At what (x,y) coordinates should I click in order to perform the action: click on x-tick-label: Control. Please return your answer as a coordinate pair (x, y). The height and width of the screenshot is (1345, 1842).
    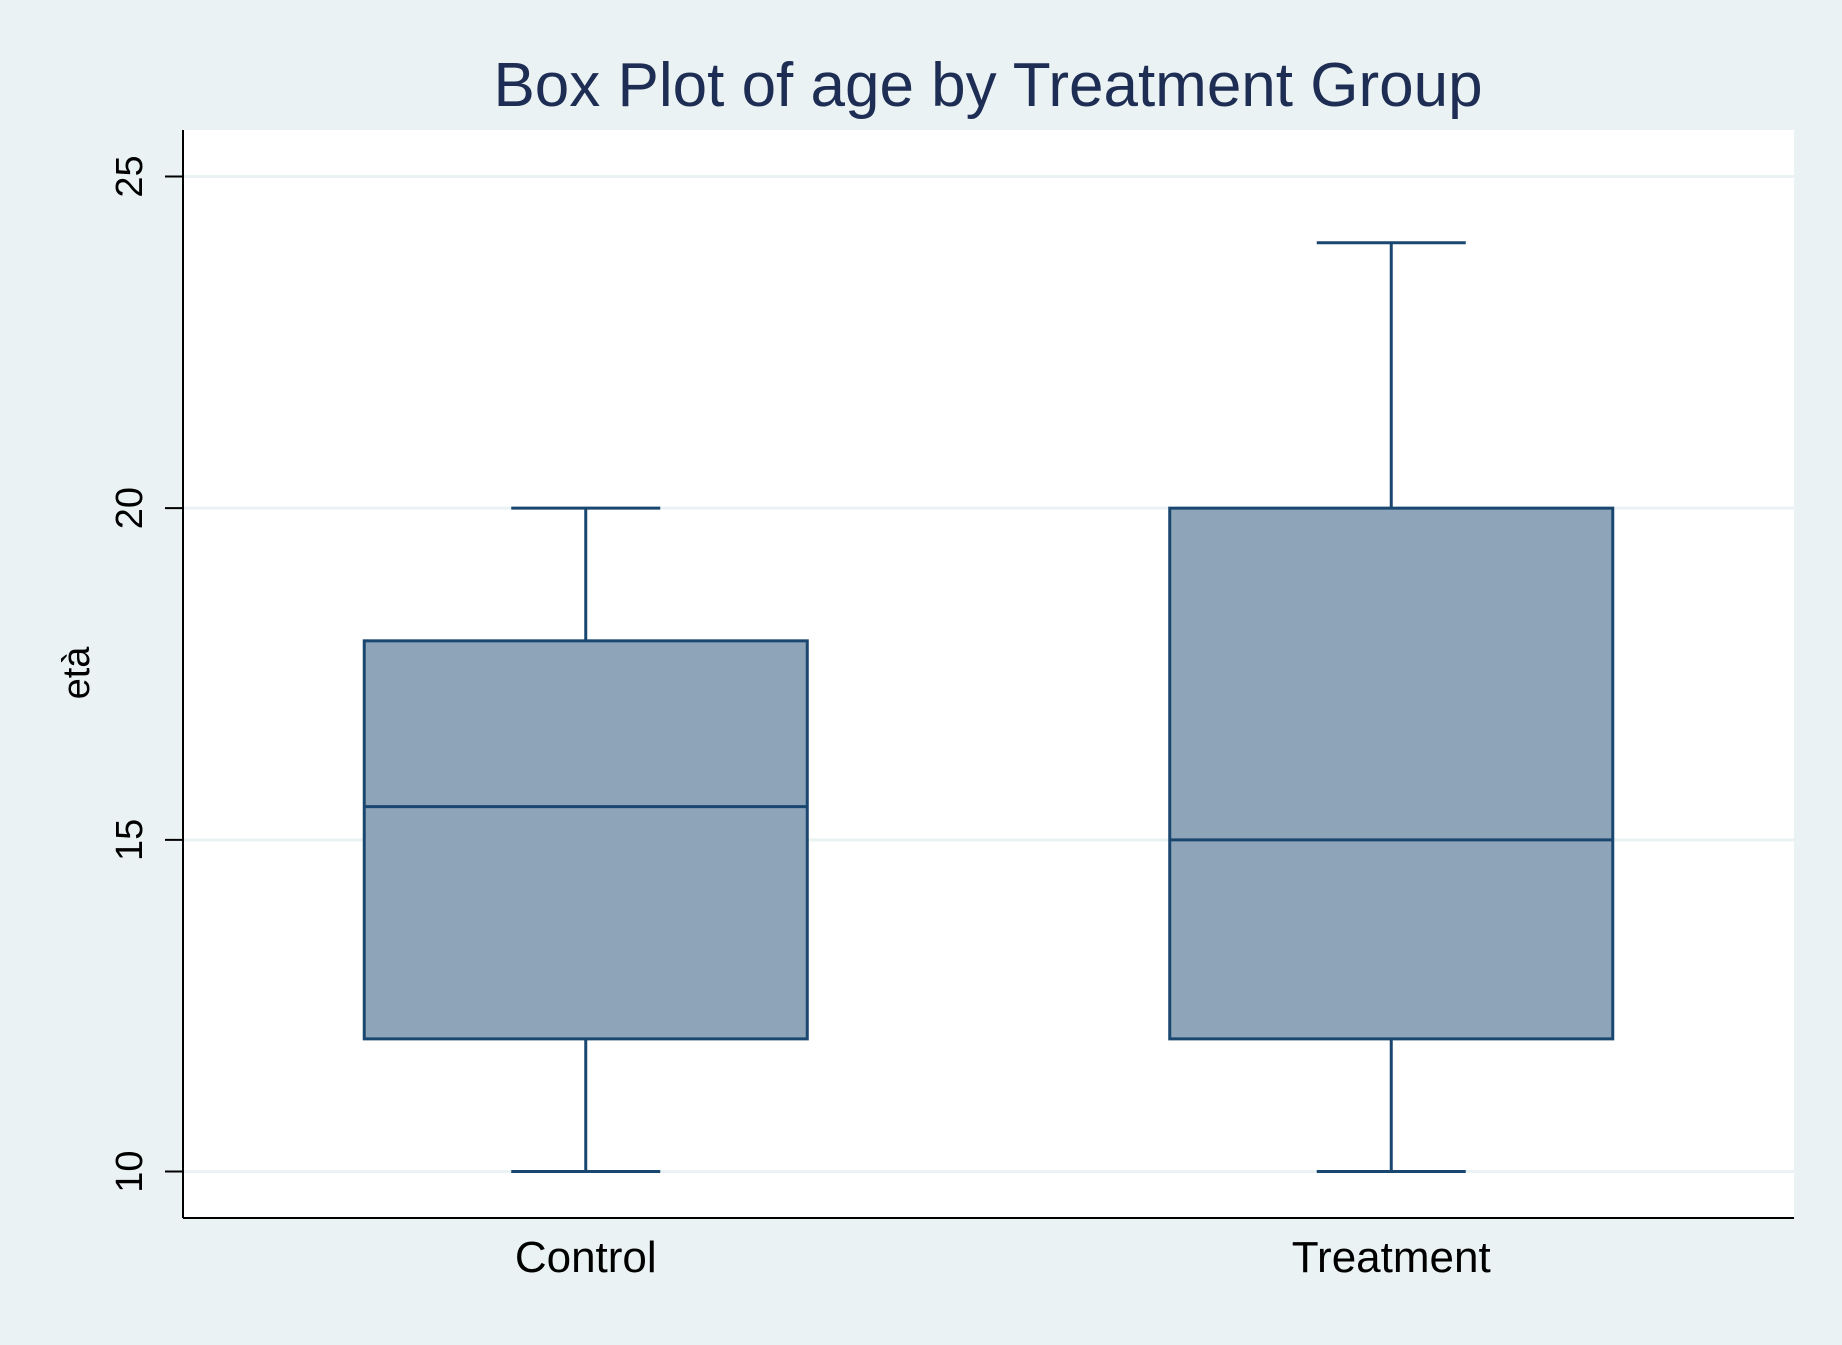
    Looking at the image, I should click on (586, 1257).